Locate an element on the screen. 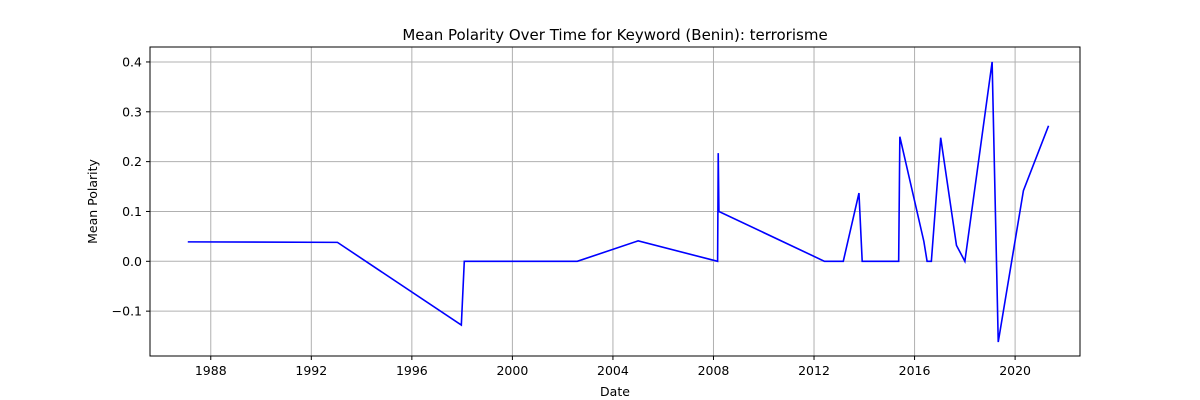 This screenshot has width=1200, height=400. y-tick-label: 0.4 is located at coordinates (132, 61).